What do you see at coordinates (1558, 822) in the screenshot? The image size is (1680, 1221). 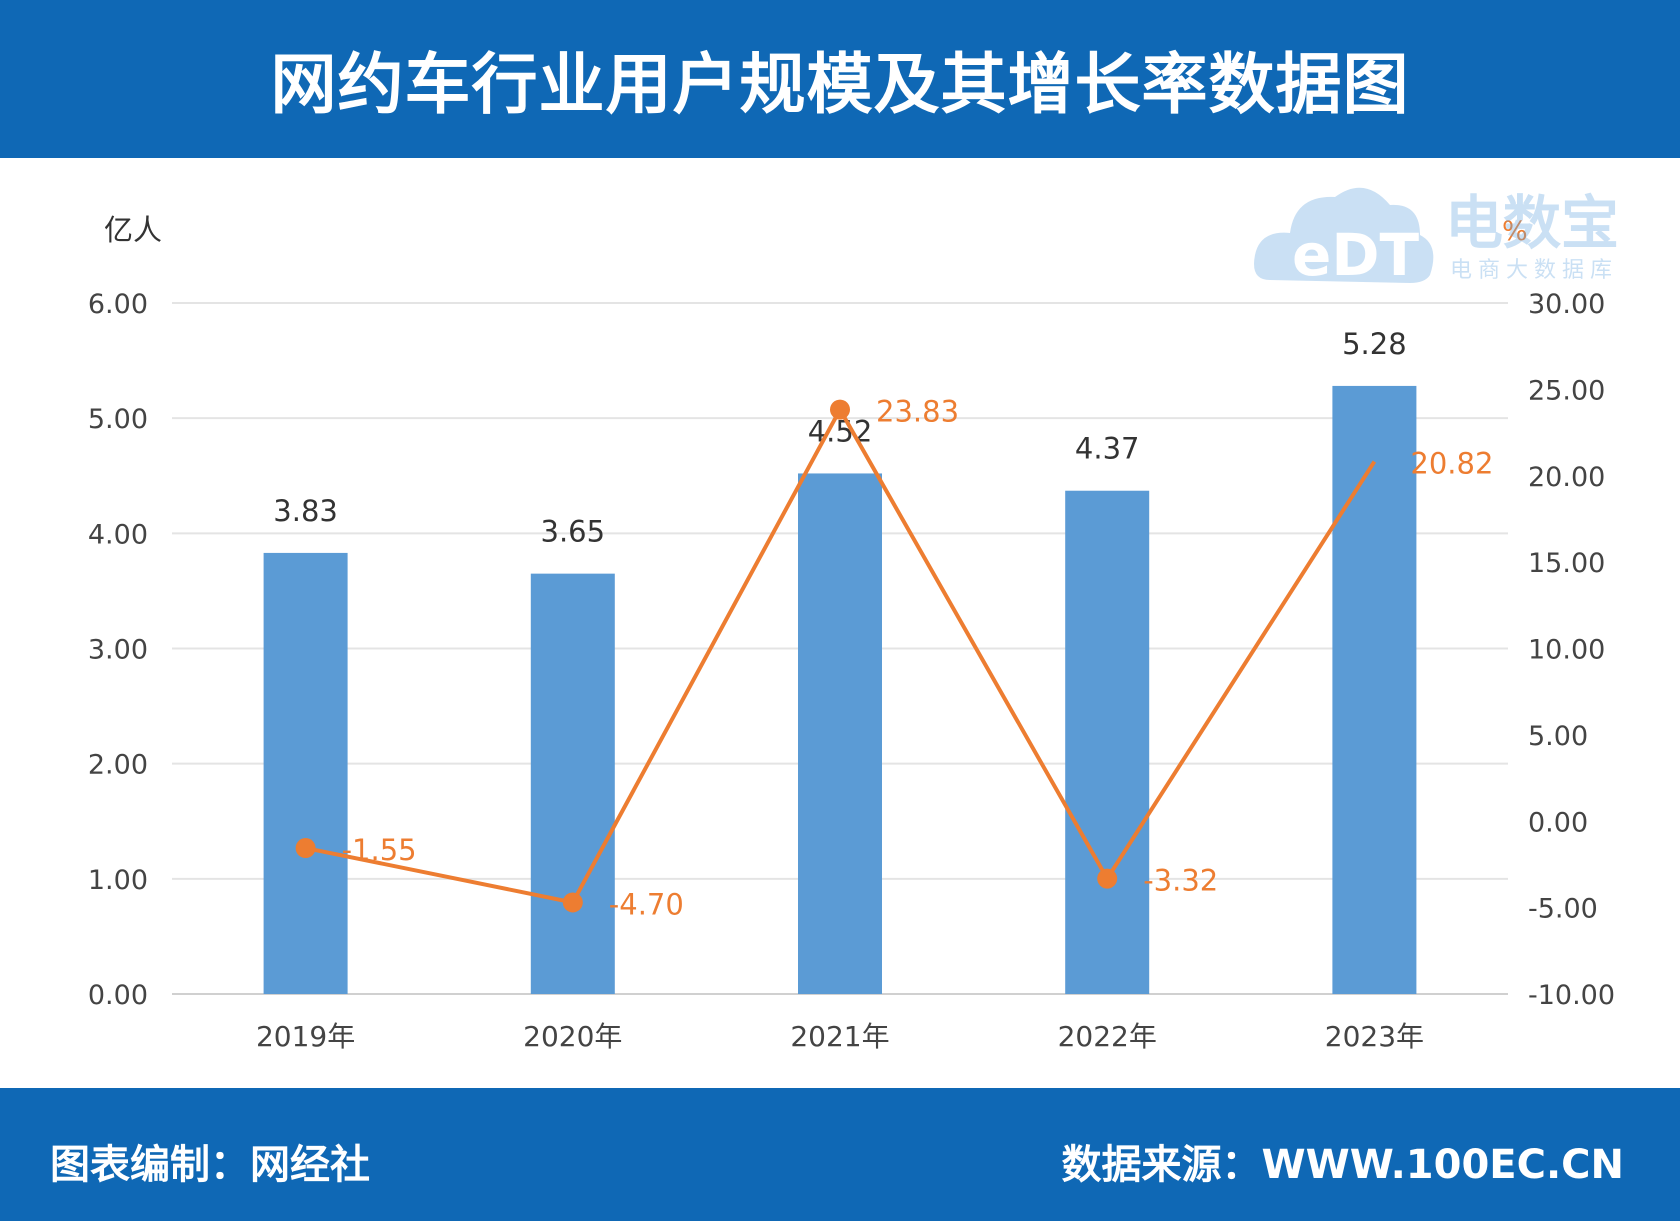 I see `right-tick-label: 0.00` at bounding box center [1558, 822].